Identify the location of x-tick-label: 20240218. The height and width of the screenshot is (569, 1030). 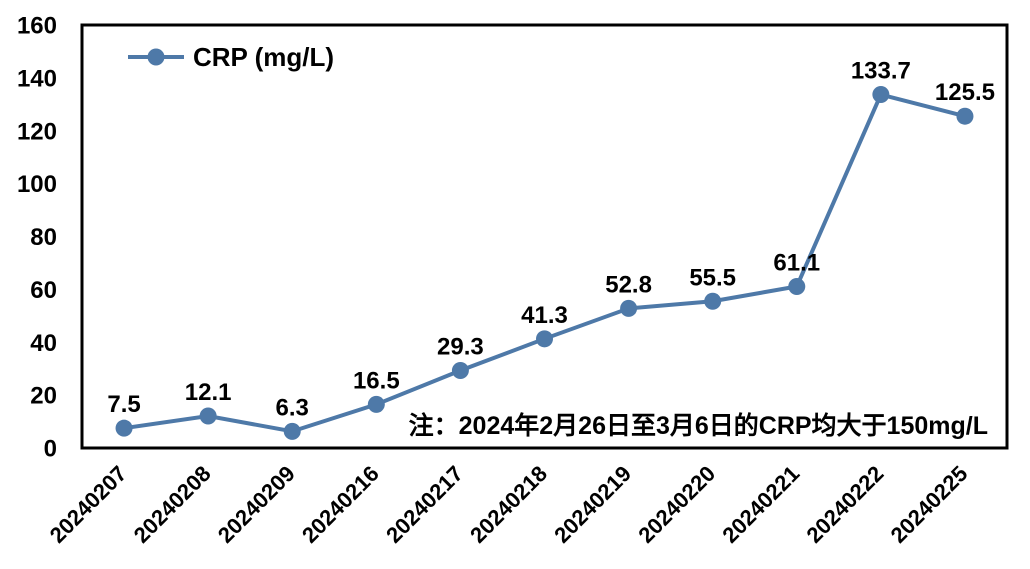
(508, 504).